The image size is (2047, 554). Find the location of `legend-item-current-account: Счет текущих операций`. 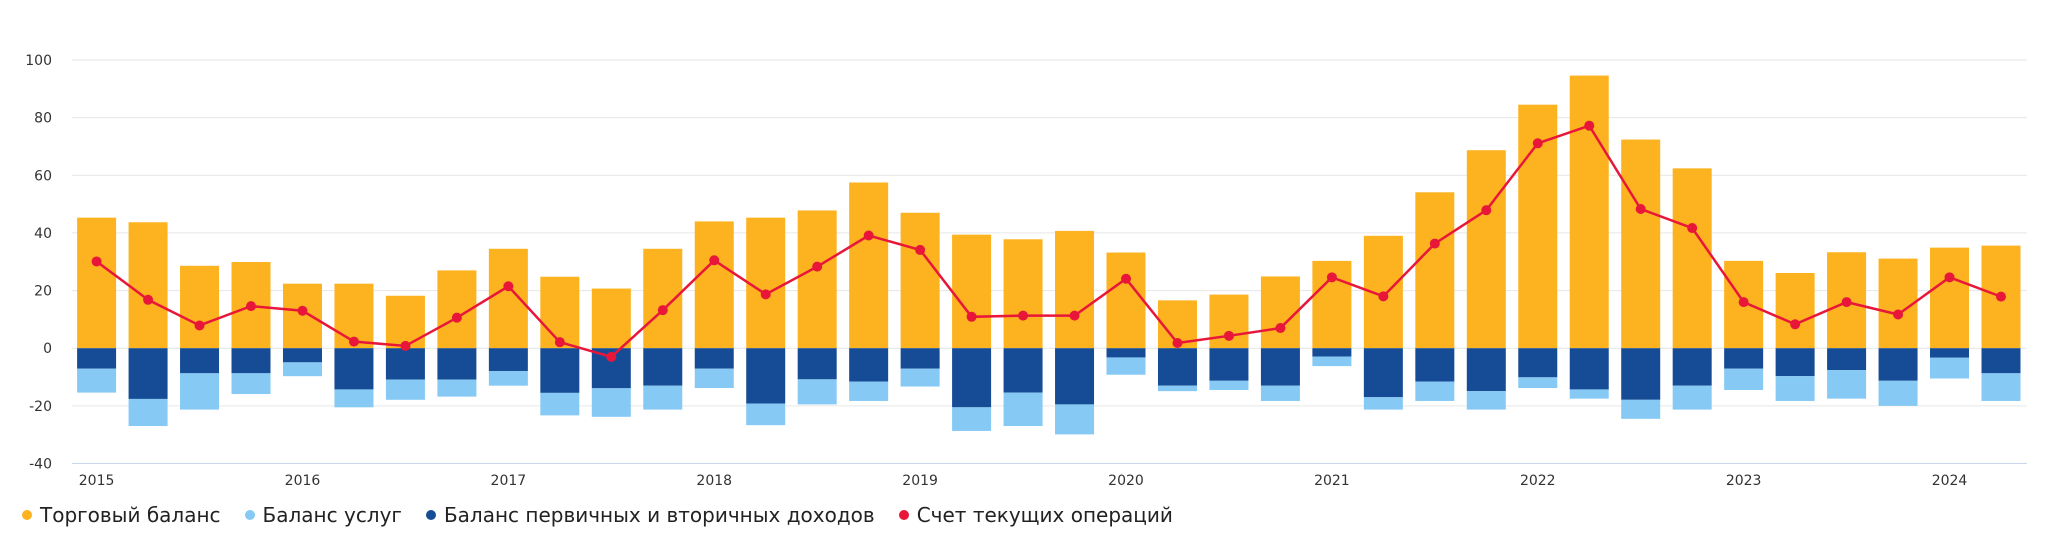

legend-item-current-account: Счет текущих операций is located at coordinates (1035, 515).